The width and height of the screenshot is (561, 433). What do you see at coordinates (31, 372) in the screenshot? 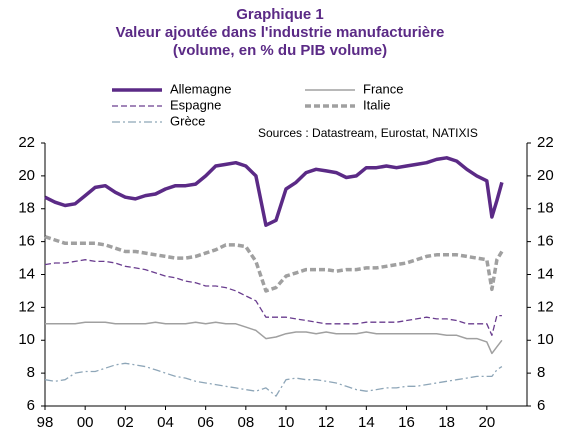
I see `y-tick-label: 8` at bounding box center [31, 372].